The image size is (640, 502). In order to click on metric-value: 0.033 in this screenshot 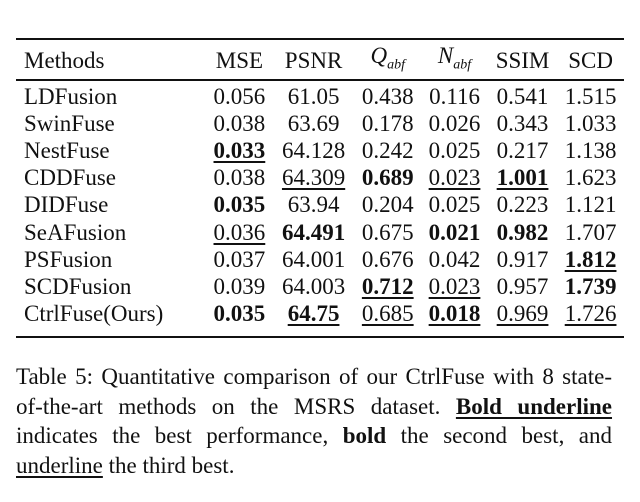, I will do `click(239, 151)`.